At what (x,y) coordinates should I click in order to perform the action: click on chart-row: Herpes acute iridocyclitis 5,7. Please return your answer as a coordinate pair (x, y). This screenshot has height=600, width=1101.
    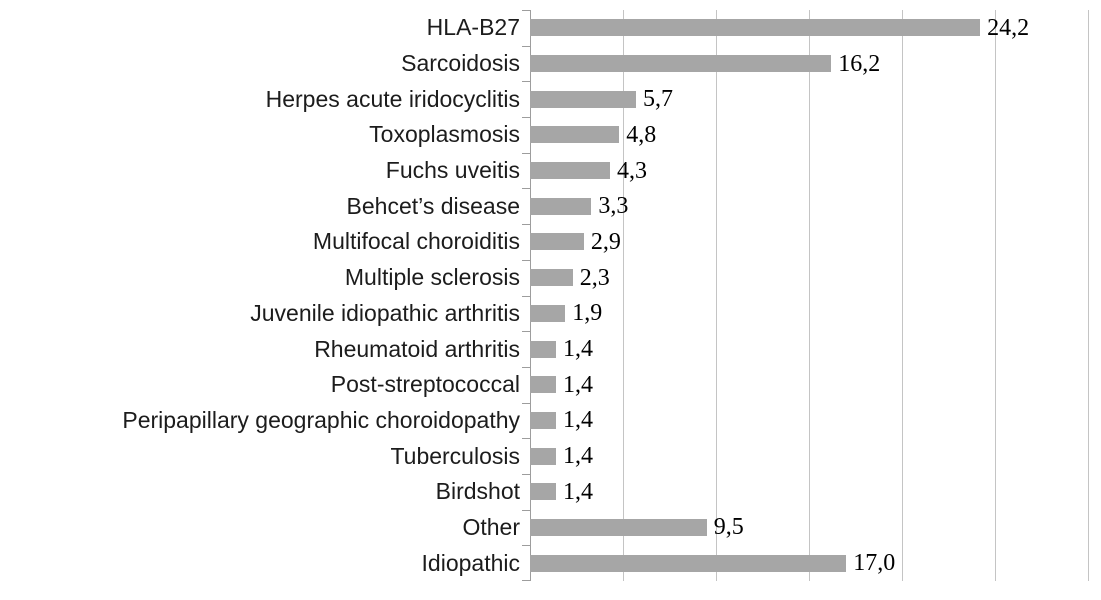
    Looking at the image, I should click on (550, 99).